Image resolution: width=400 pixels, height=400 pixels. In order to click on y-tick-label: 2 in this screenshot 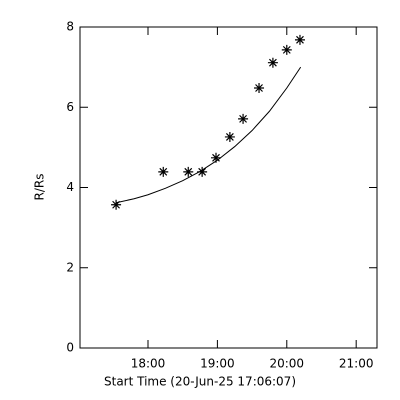, I will do `click(70, 267)`.